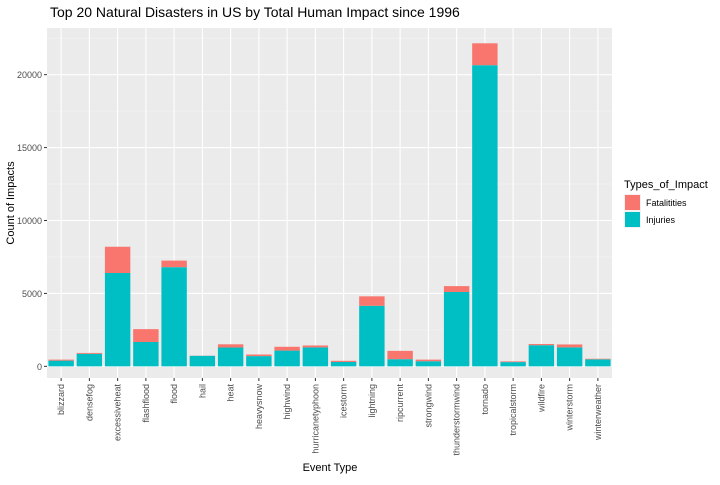  Describe the element at coordinates (598, 412) in the screenshot. I see `x-tick-label: winterweather` at that location.